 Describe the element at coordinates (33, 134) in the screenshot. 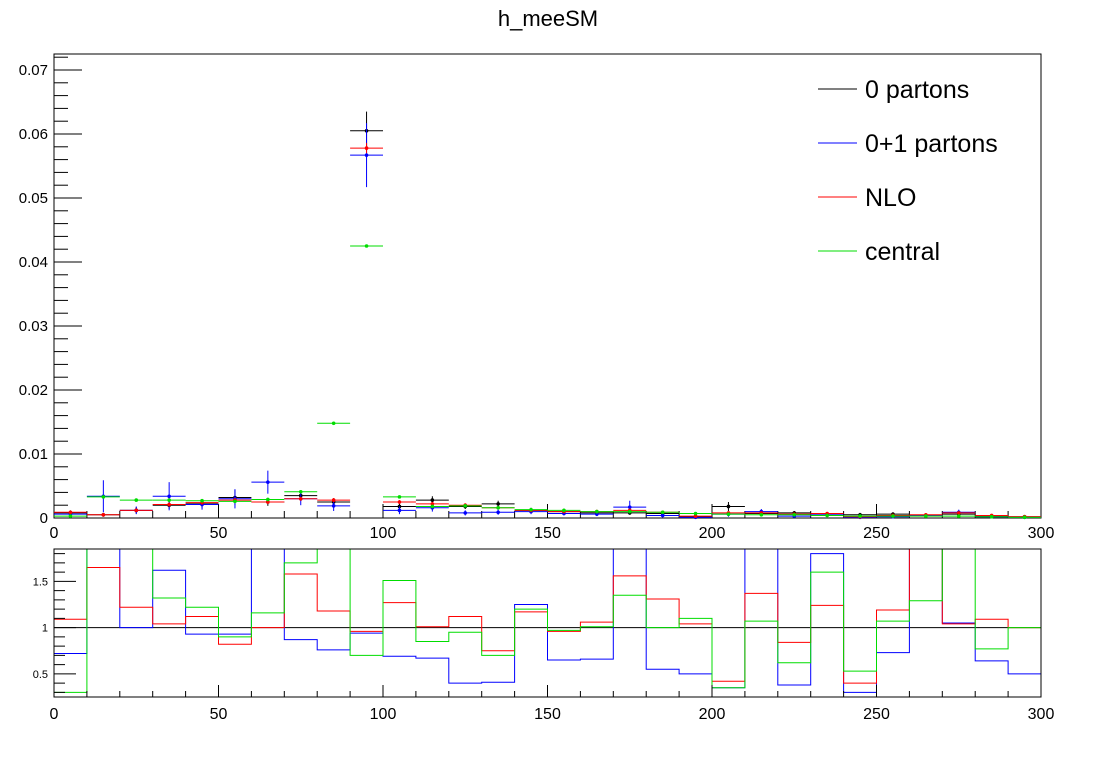

I see `y-tick-label: 0.06` at that location.